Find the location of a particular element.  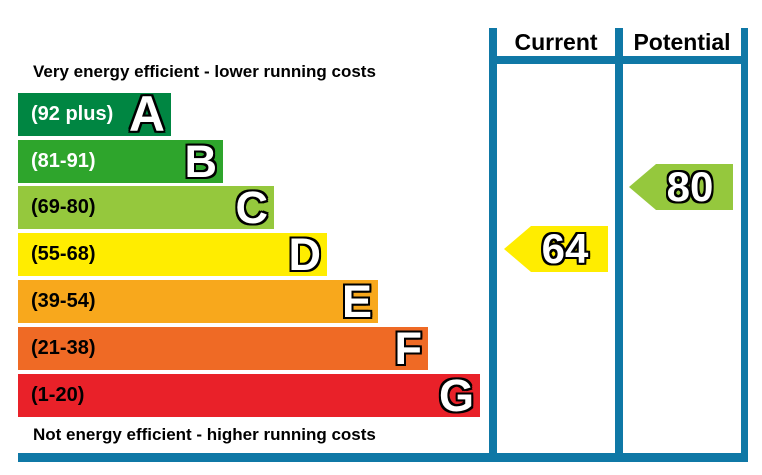

band-letter: B is located at coordinates (201, 161).